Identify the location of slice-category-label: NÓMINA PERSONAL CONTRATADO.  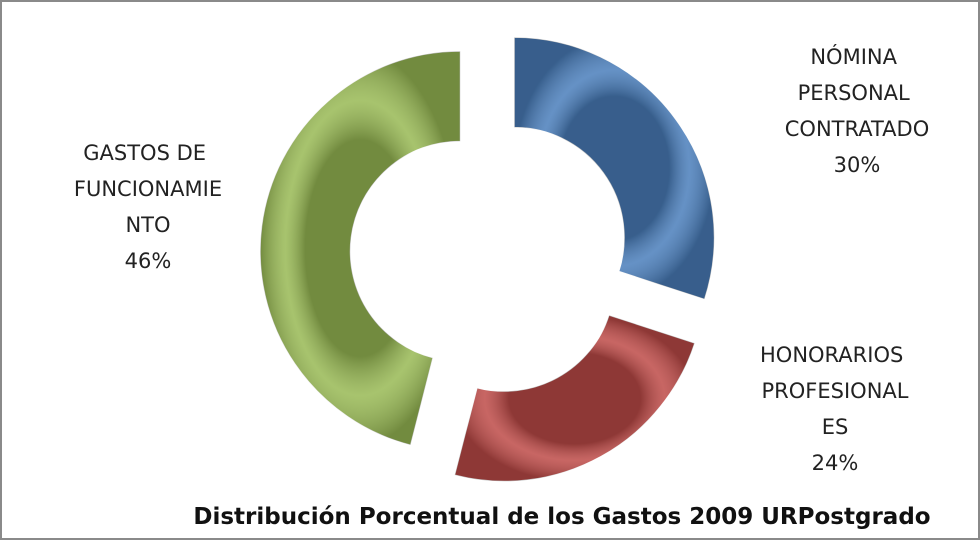
(857, 92).